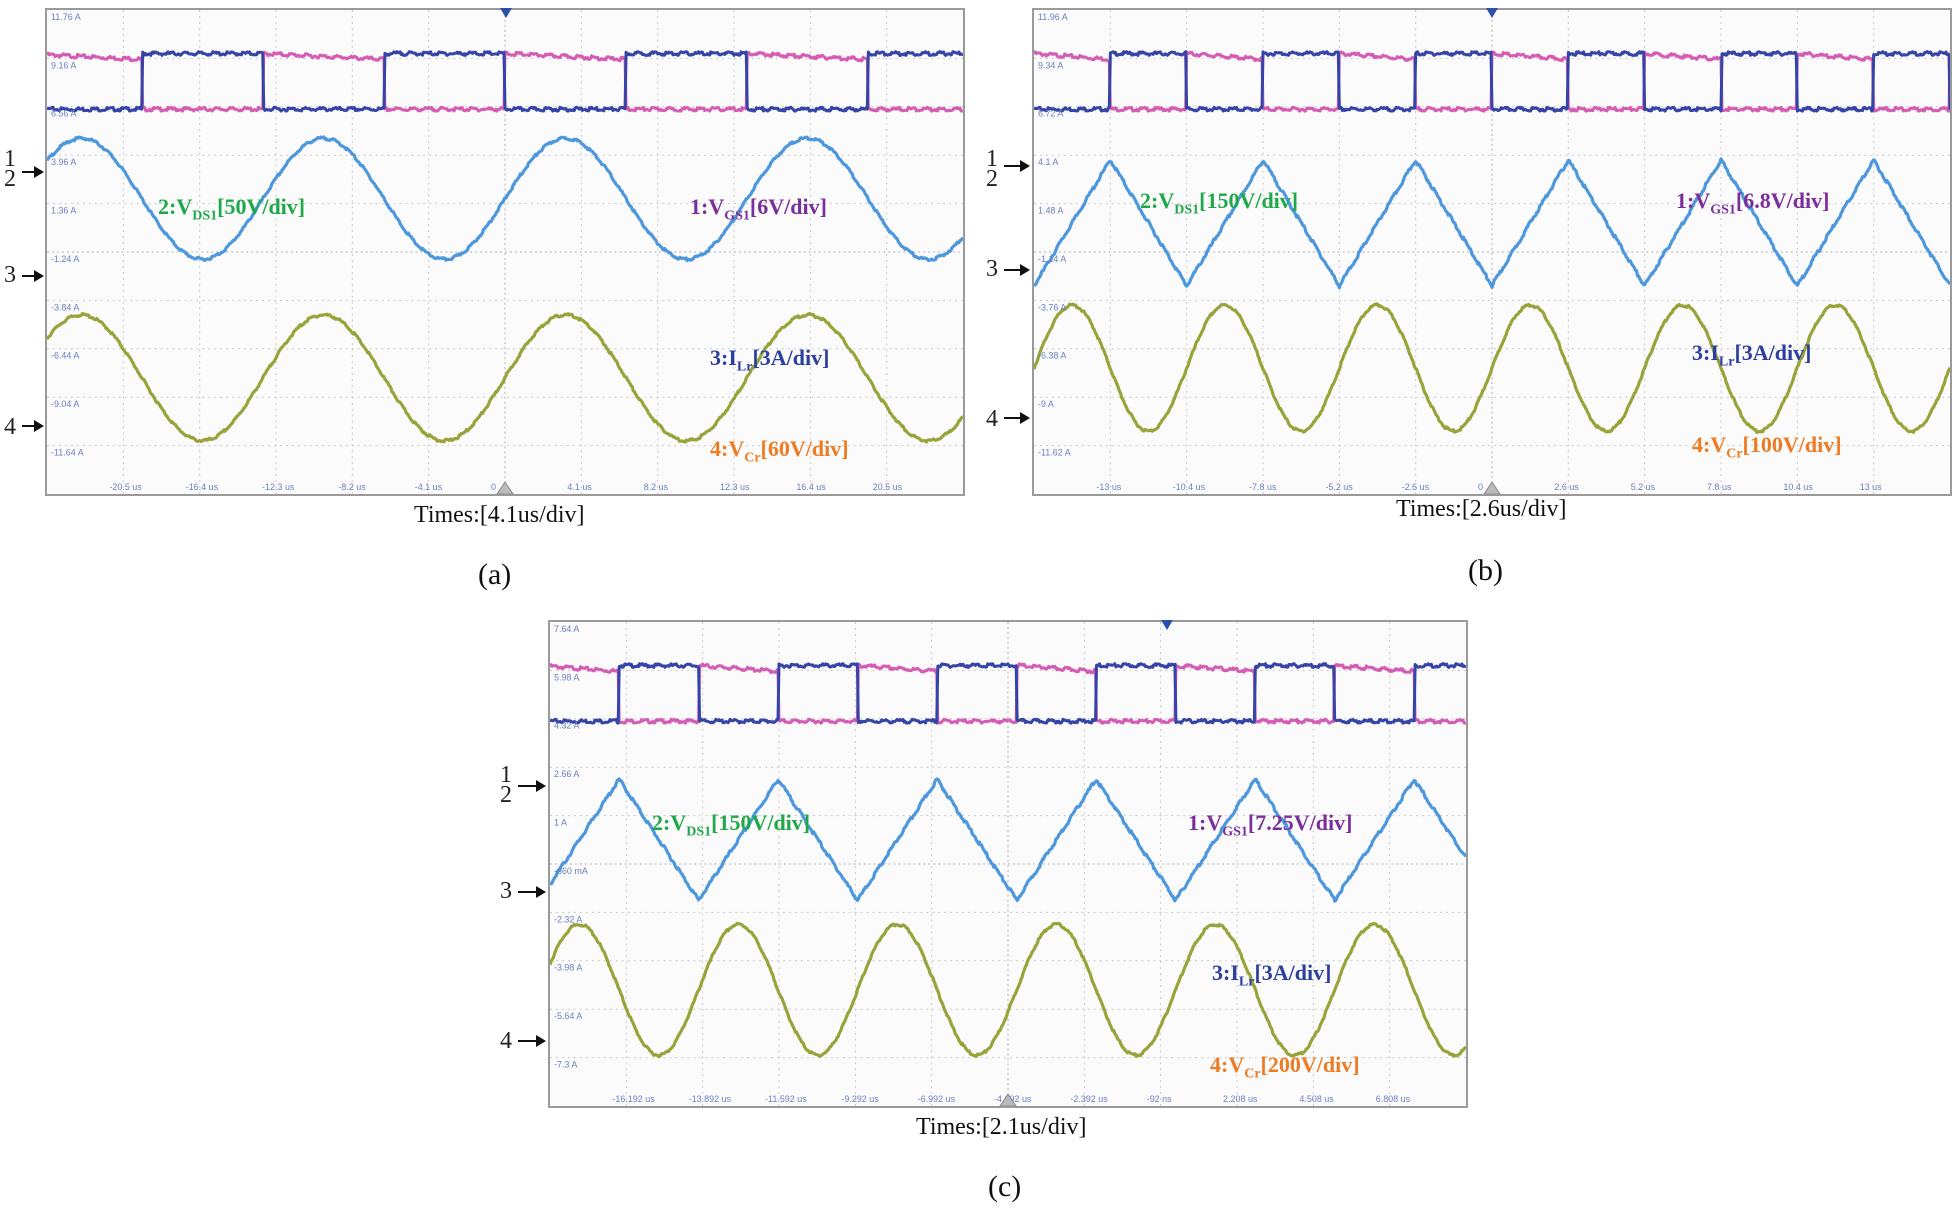  I want to click on y-tick-label: 6.56 A, so click(63, 114).